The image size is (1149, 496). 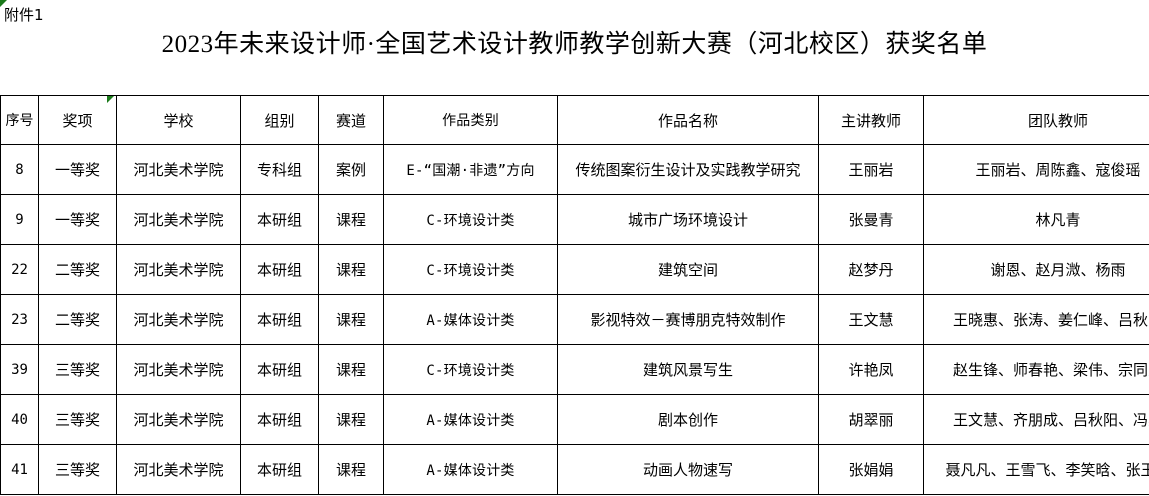 I want to click on cell-index: 9, so click(x=19, y=219).